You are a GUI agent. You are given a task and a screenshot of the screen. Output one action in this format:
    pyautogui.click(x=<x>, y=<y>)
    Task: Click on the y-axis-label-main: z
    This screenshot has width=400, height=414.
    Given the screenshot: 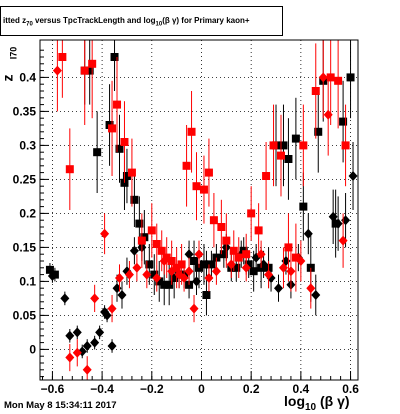 What is the action you would take?
    pyautogui.click(x=8, y=78)
    